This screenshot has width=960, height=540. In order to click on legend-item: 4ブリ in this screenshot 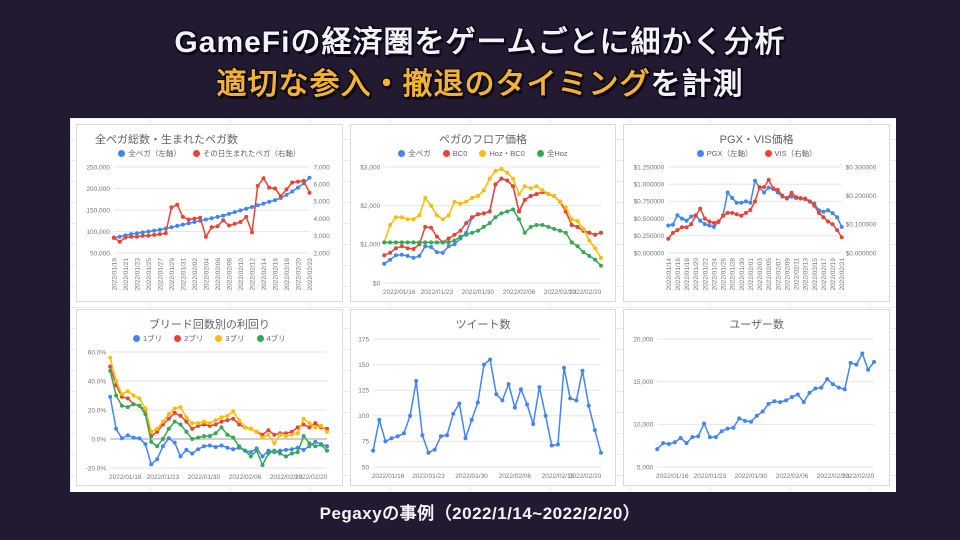, I will do `click(271, 338)`.